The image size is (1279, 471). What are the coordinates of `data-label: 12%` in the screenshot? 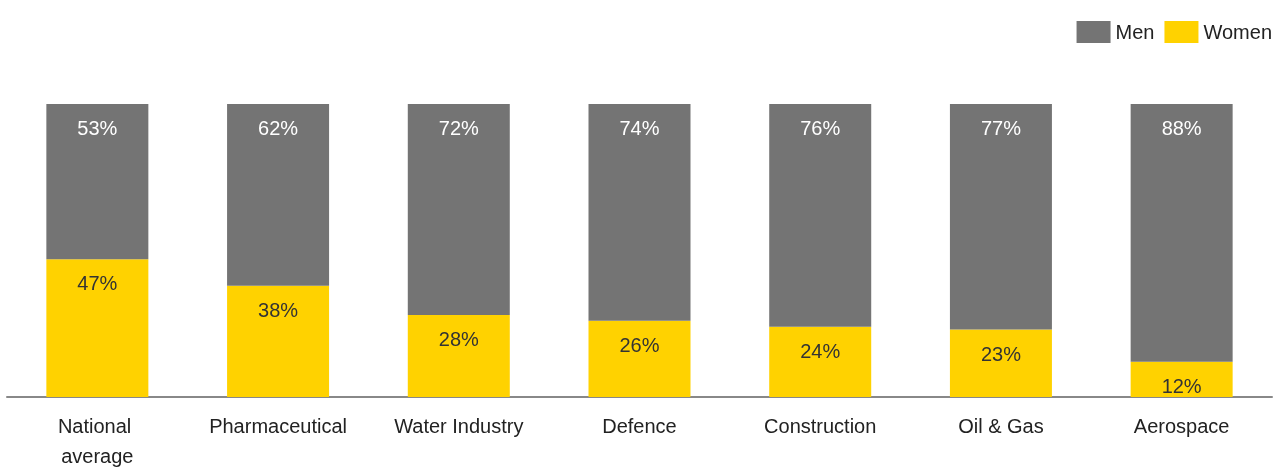 It's located at (1181, 385).